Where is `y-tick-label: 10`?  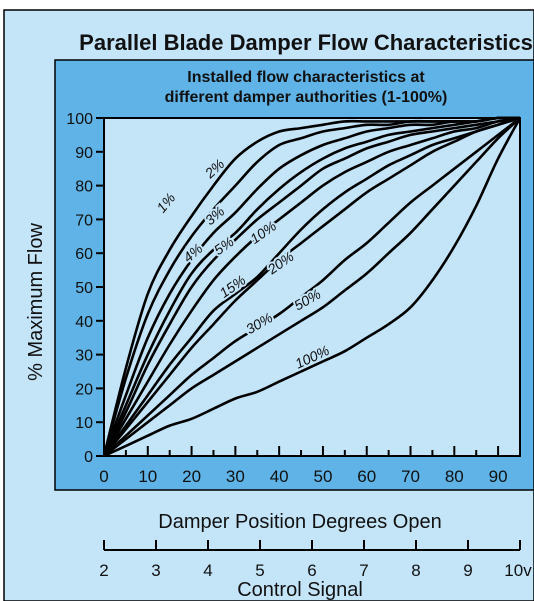 y-tick-label: 10 is located at coordinates (84, 423).